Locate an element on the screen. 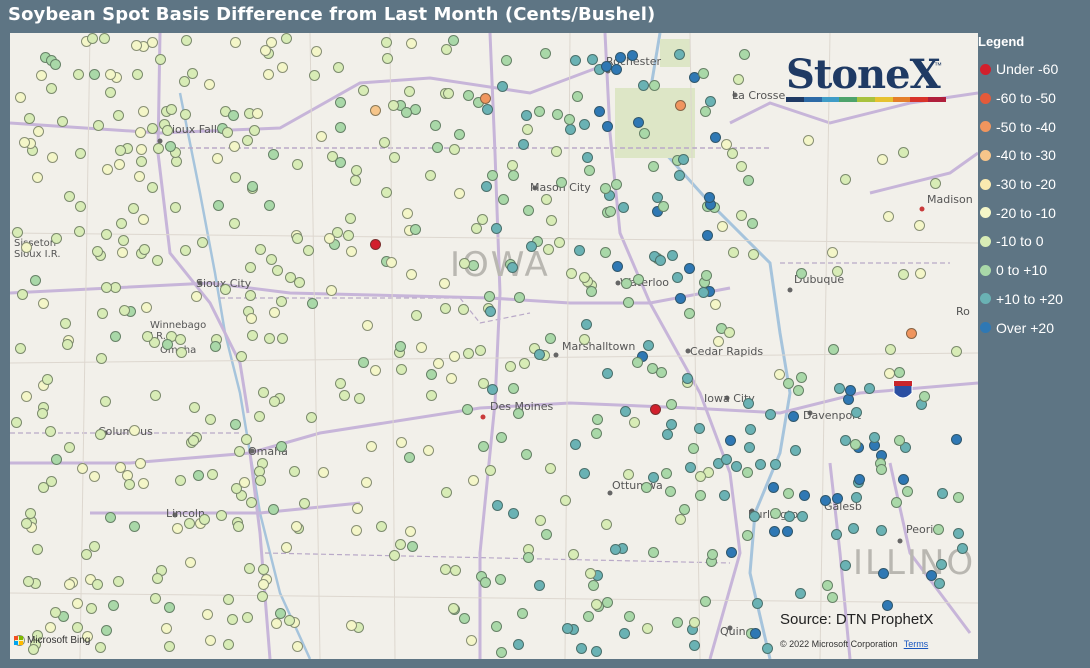 Image resolution: width=1090 pixels, height=668 pixels. legend-item: -30 to -20 is located at coordinates (1034, 184).